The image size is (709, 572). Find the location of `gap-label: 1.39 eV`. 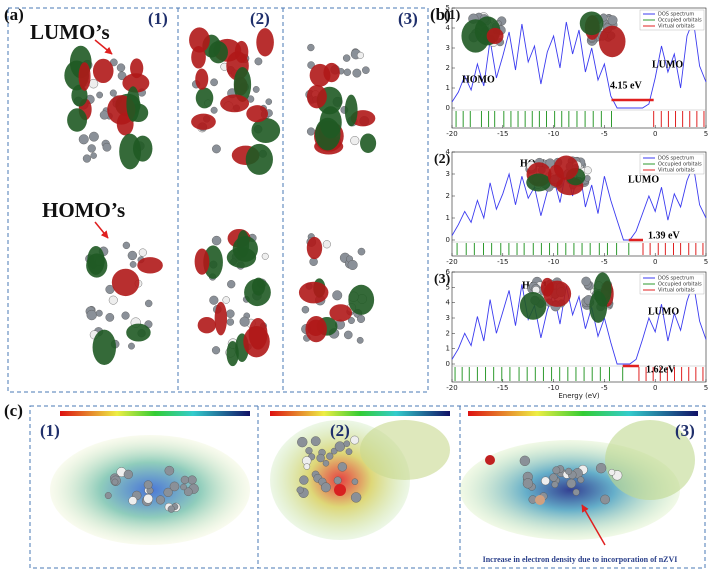

gap-label: 1.39 eV is located at coordinates (664, 235).